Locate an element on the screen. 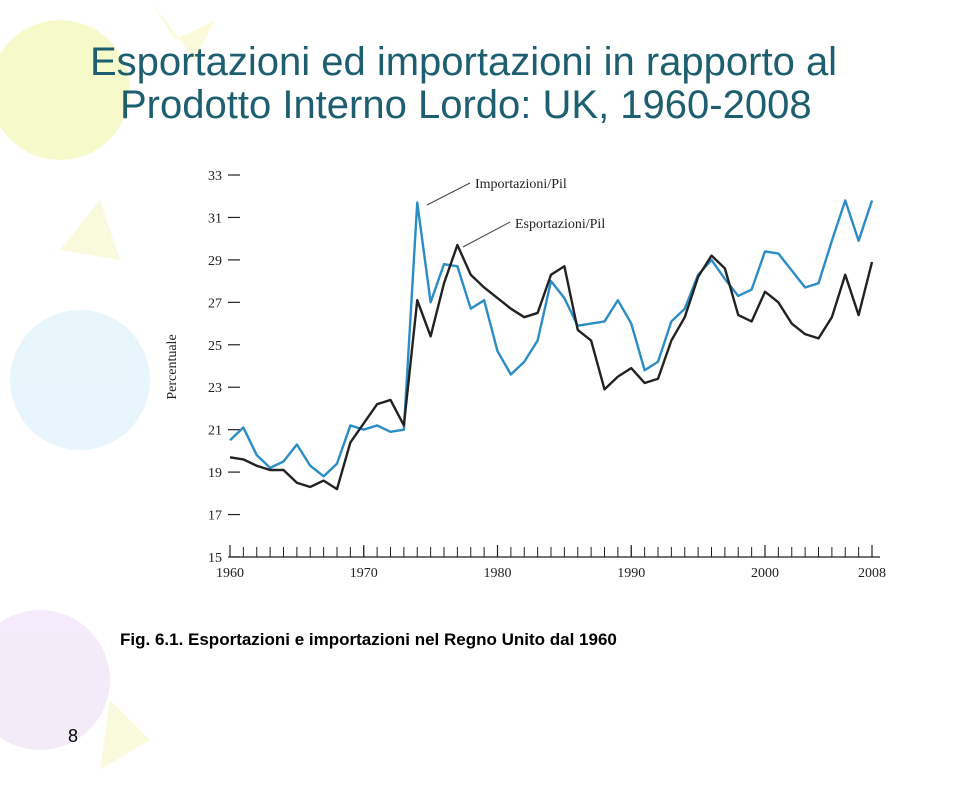 The width and height of the screenshot is (960, 787). y-tick-label: 27 is located at coordinates (215, 303).